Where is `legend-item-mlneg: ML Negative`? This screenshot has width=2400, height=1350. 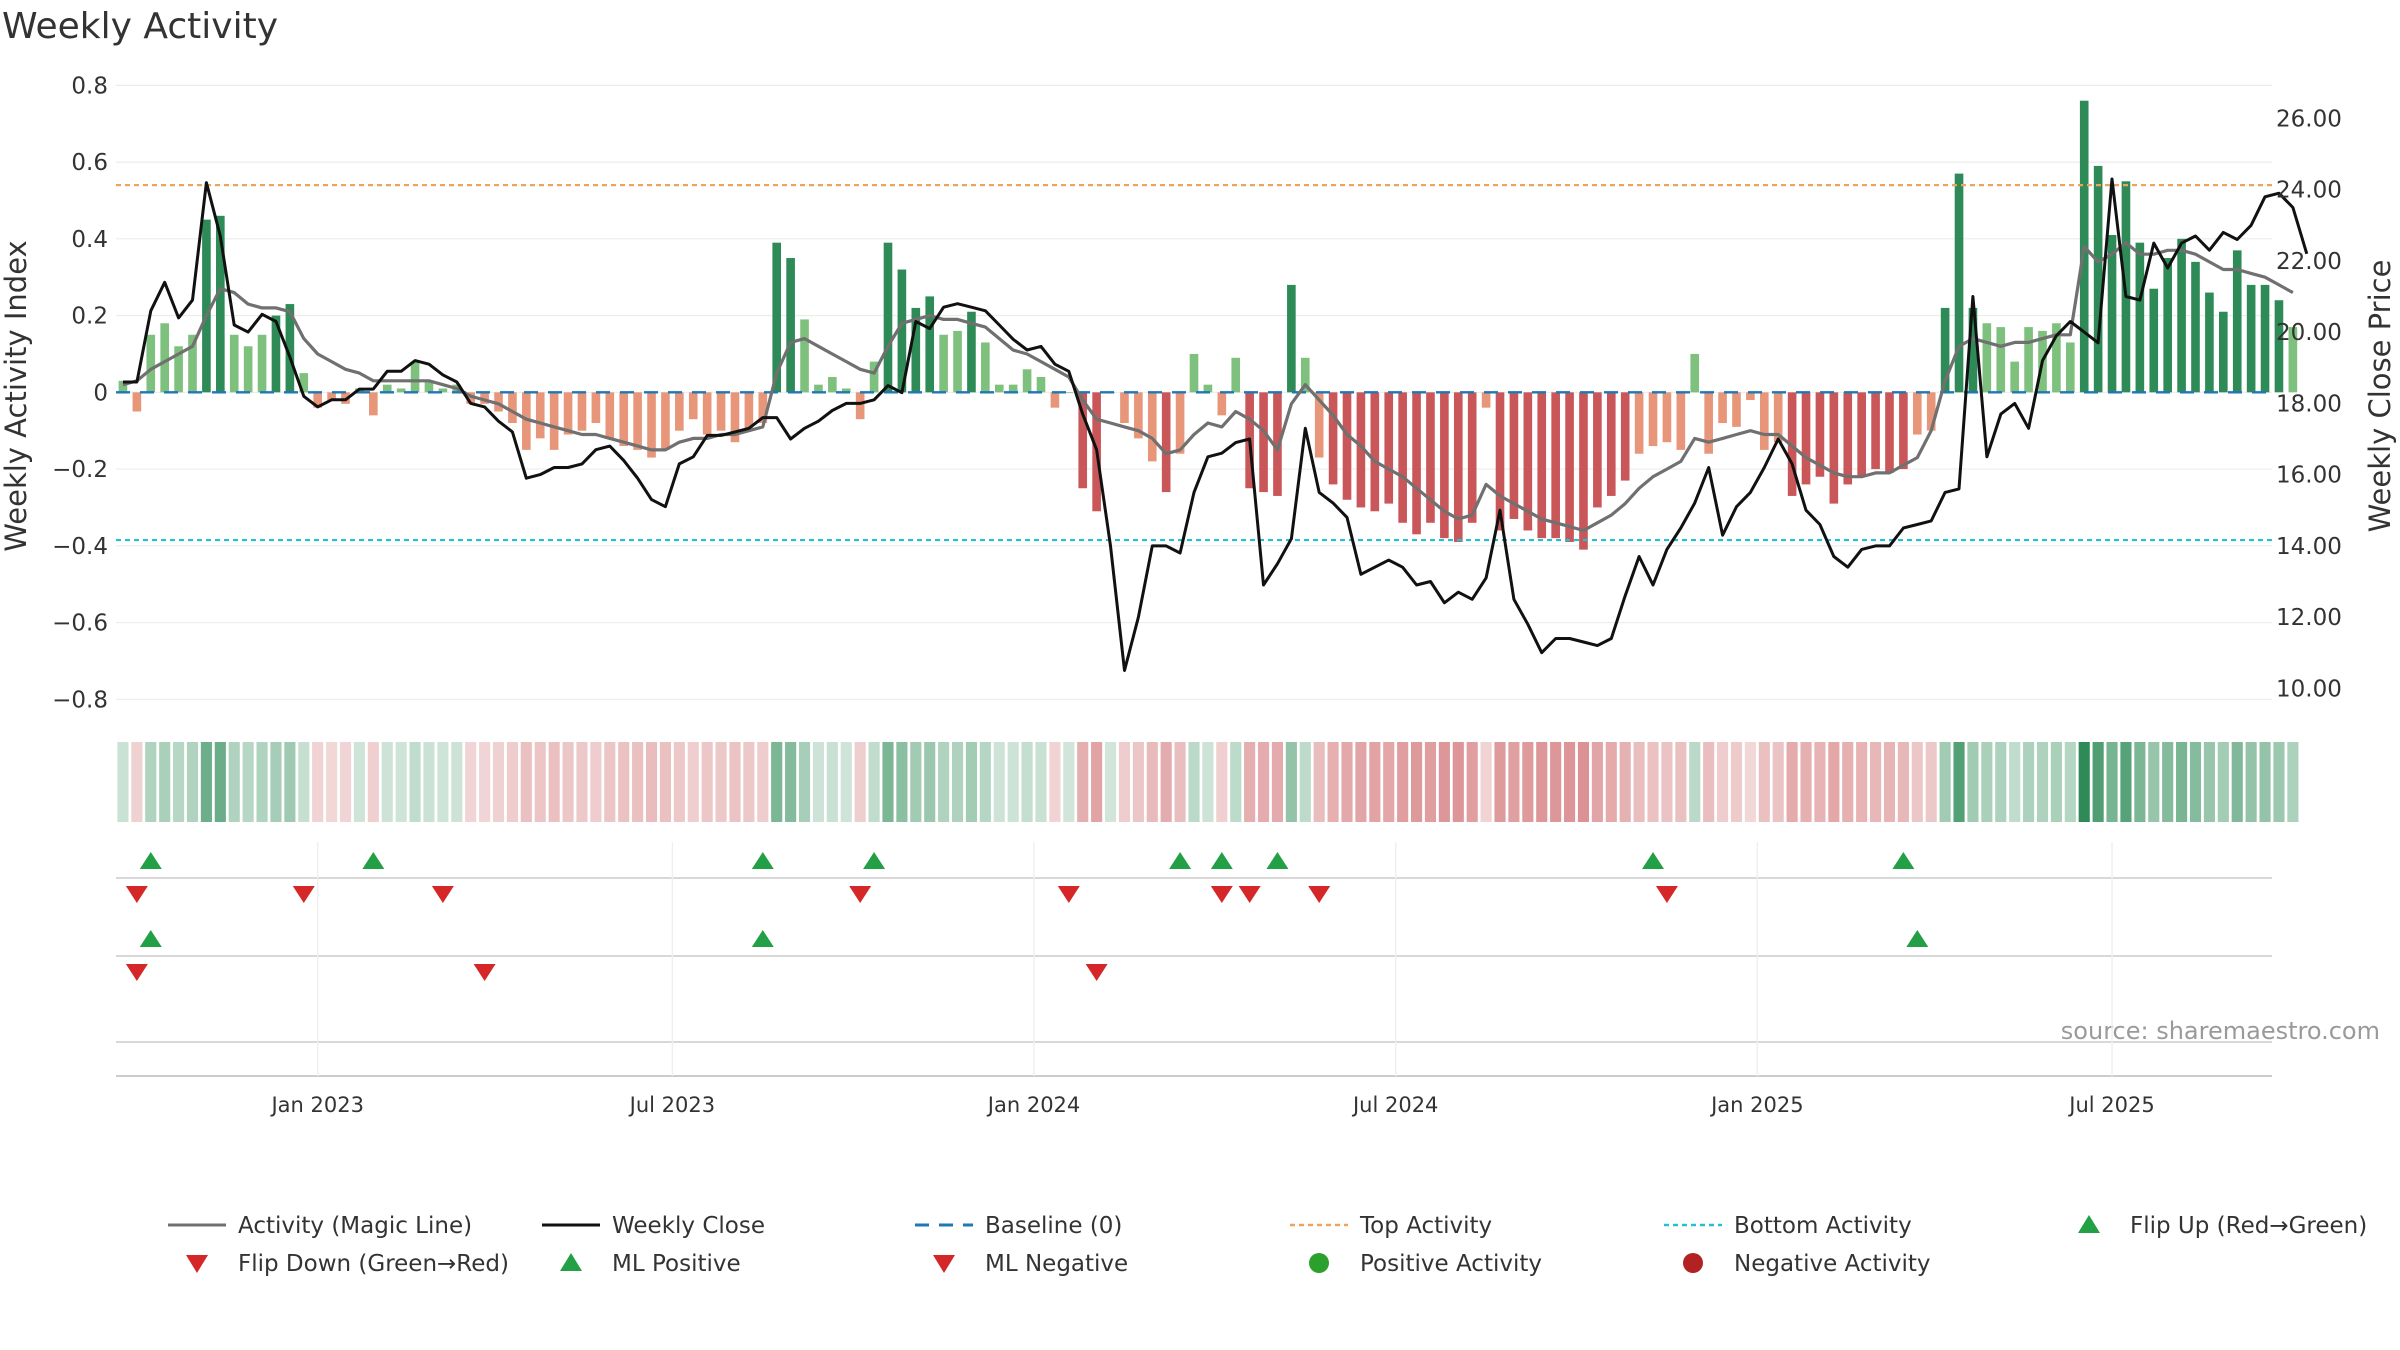 legend-item-mlneg: ML Negative is located at coordinates (1030, 1264).